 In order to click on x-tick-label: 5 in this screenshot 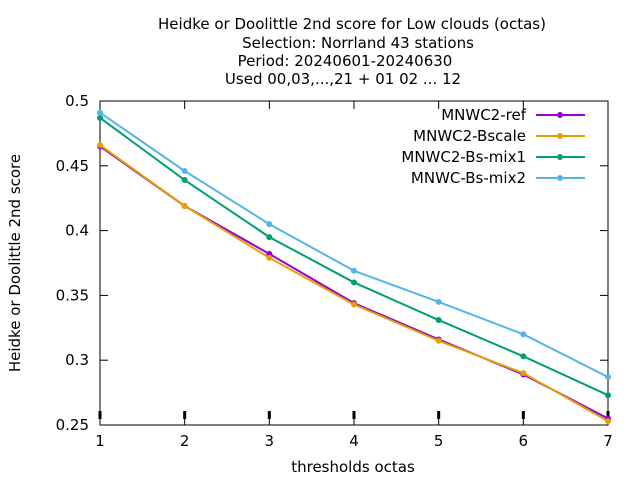, I will do `click(439, 441)`.